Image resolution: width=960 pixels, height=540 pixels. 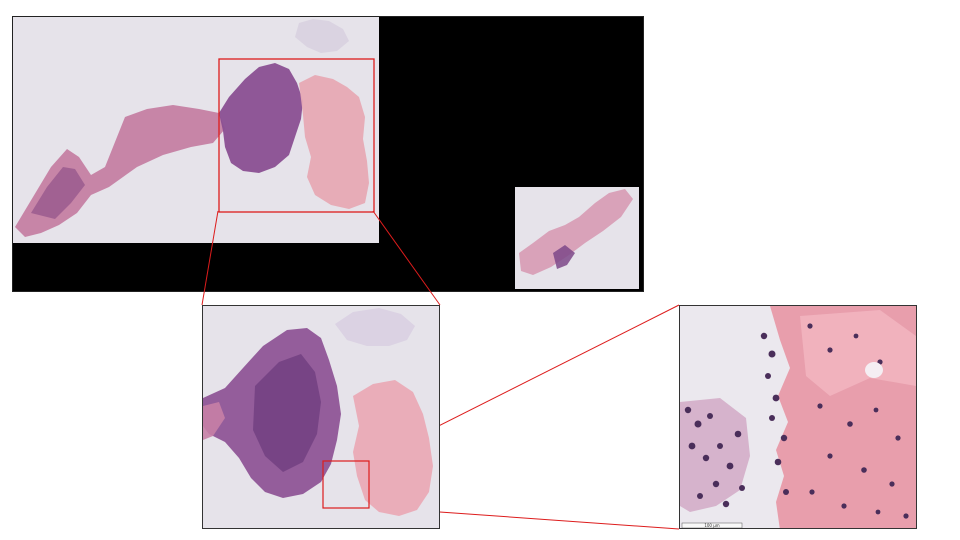 I want to click on zoom-level-1-panel, so click(x=321, y=417).